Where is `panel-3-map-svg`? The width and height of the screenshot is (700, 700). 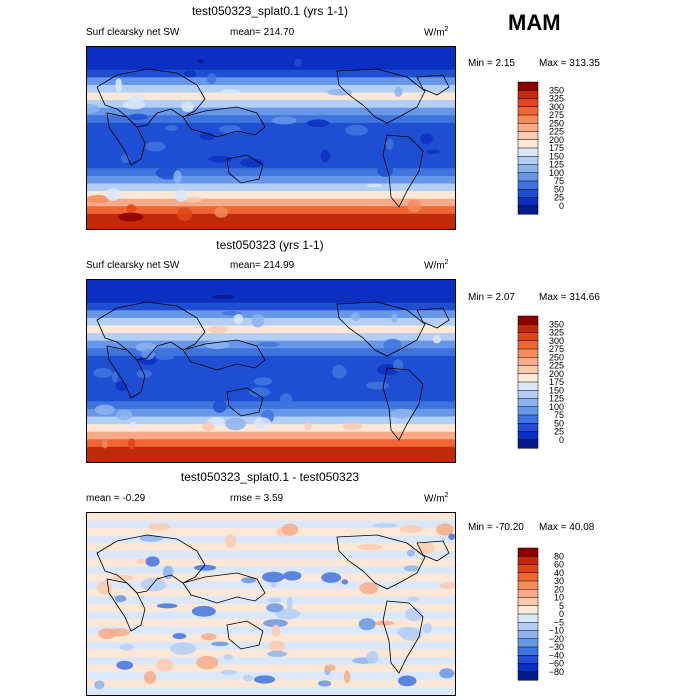
panel-3-map-svg is located at coordinates (271, 604).